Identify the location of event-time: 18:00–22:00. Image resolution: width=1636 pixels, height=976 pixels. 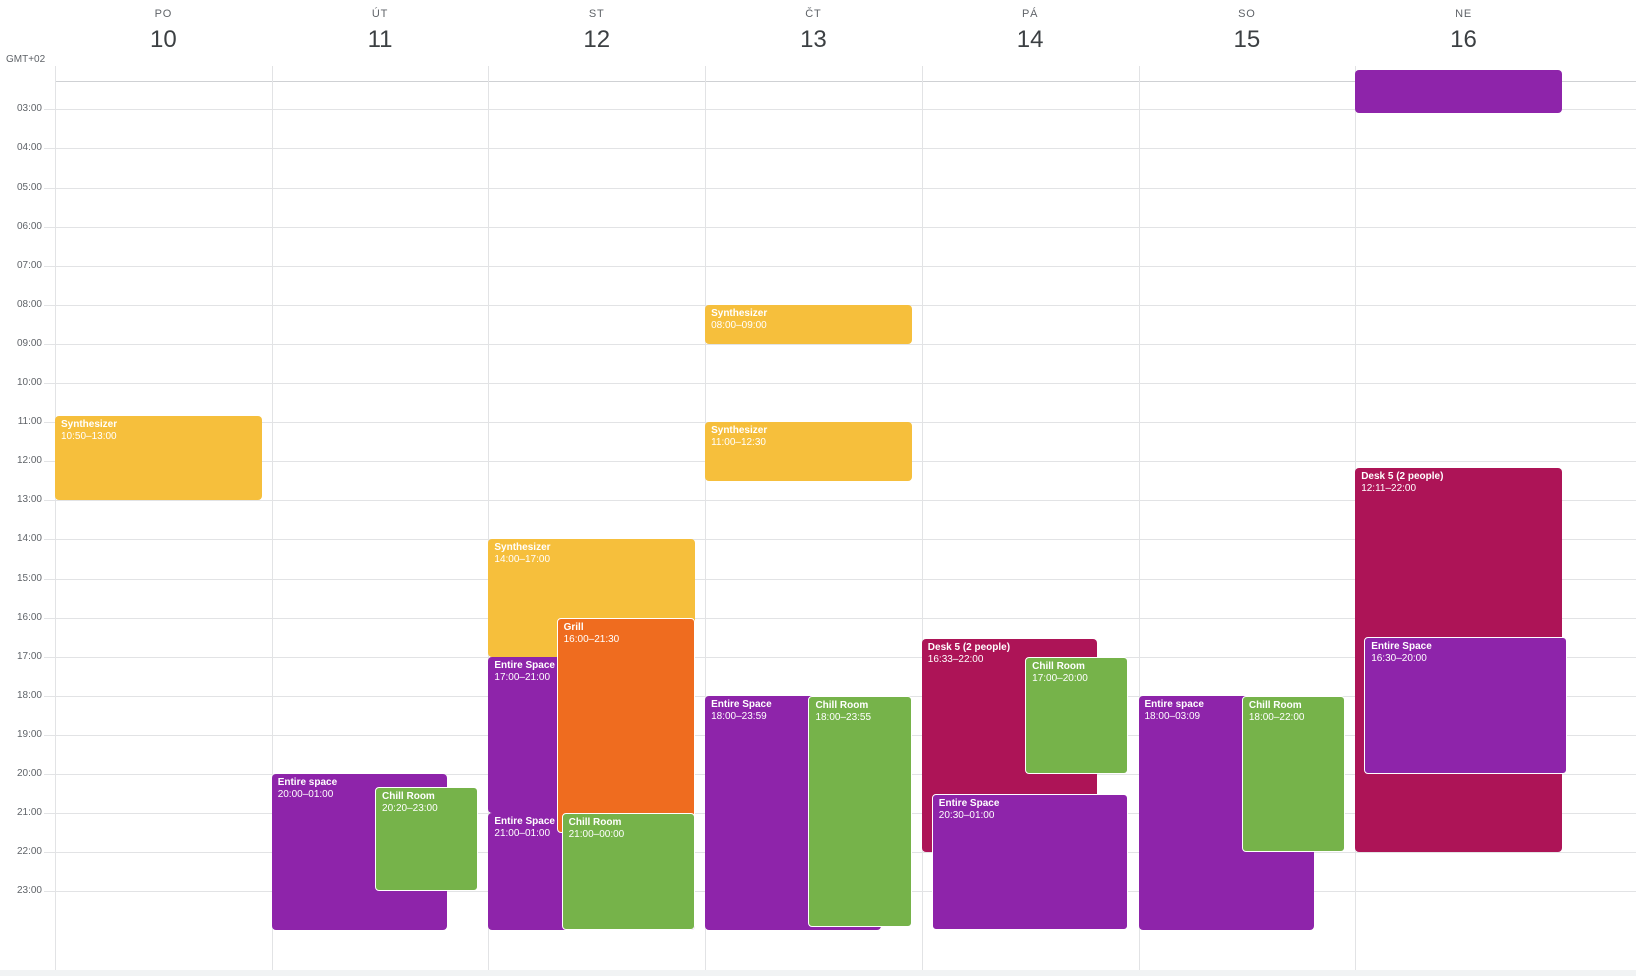
(1276, 717).